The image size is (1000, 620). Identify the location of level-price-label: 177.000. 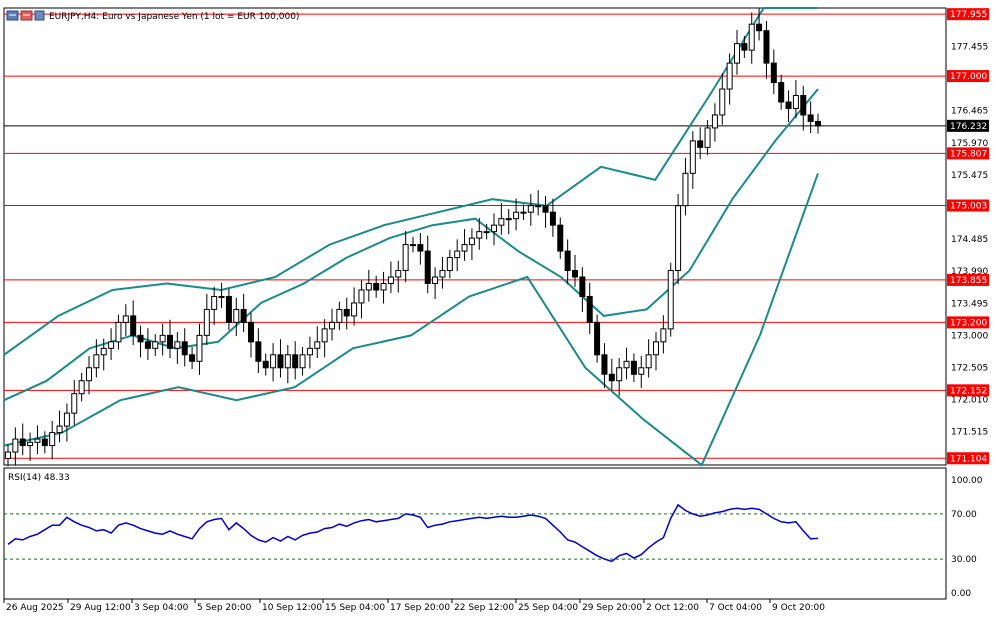
(968, 77).